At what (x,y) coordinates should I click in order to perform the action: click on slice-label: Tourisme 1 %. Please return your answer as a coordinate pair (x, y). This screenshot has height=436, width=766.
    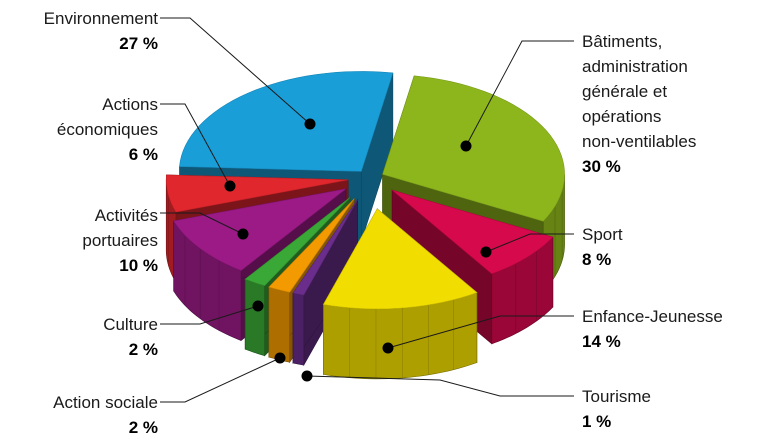
    Looking at the image, I should click on (616, 409).